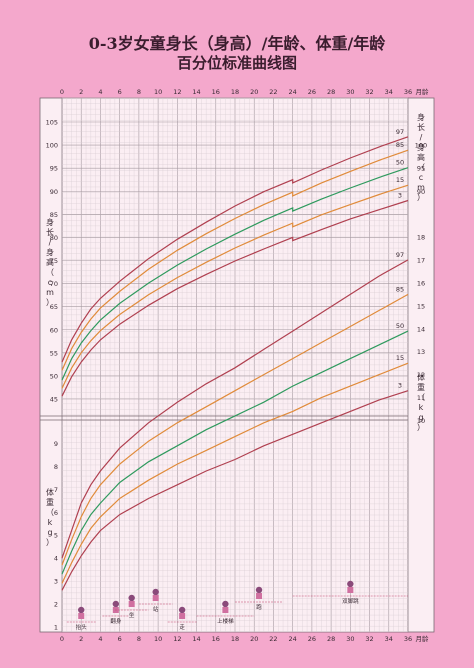 This screenshot has height=668, width=474. What do you see at coordinates (400, 255) in the screenshot?
I see `weight-percentile-label: 97` at bounding box center [400, 255].